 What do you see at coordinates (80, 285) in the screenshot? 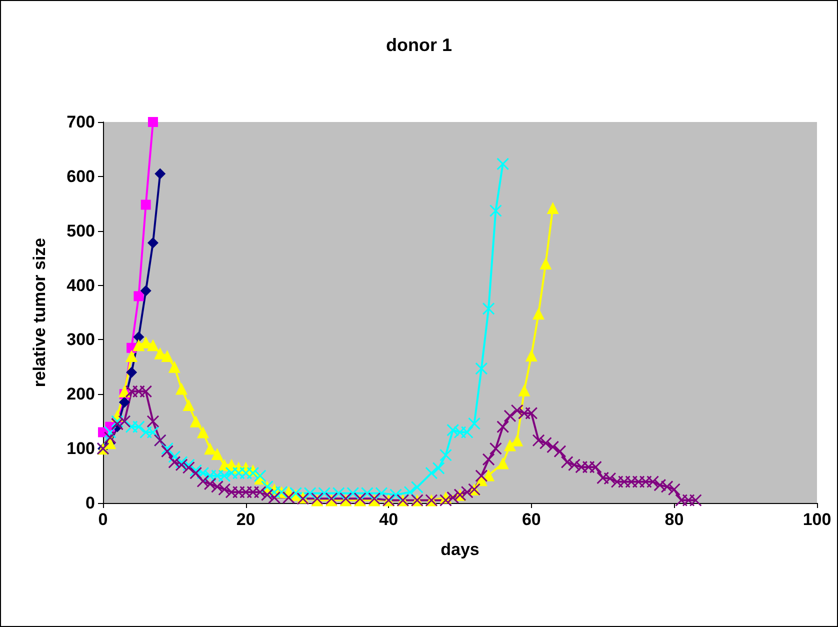
I see `y-tick-label: 400` at bounding box center [80, 285].